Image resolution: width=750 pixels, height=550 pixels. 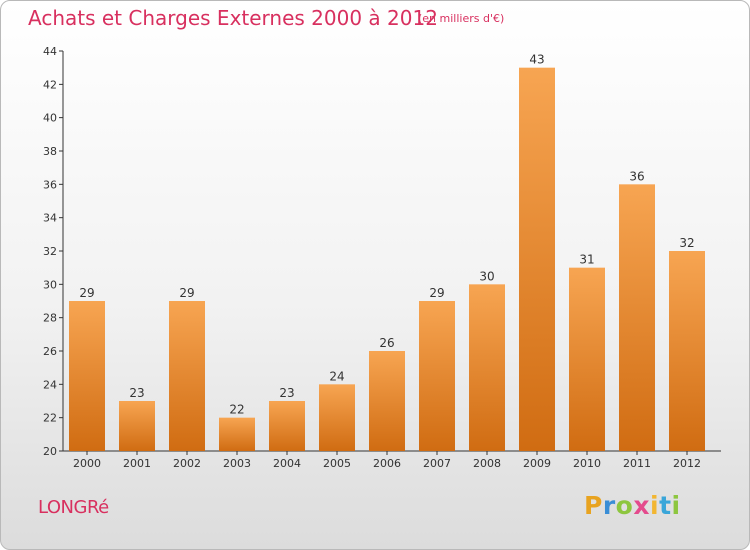 I want to click on bar-2001, so click(x=137, y=426).